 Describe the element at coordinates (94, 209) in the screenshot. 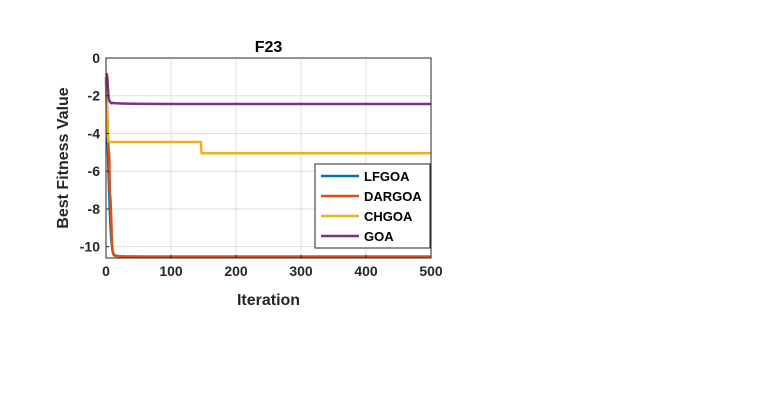

I see `y-tick-label: -8` at that location.